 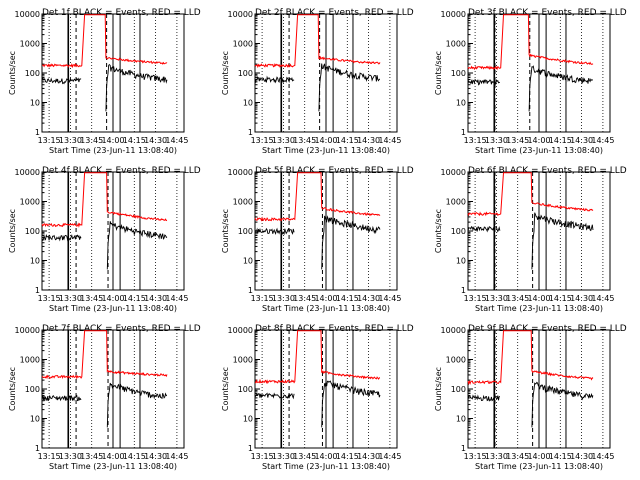 What do you see at coordinates (547, 171) in the screenshot?
I see `panel-title: Det 6f BLACK = Events, RED = LLD` at bounding box center [547, 171].